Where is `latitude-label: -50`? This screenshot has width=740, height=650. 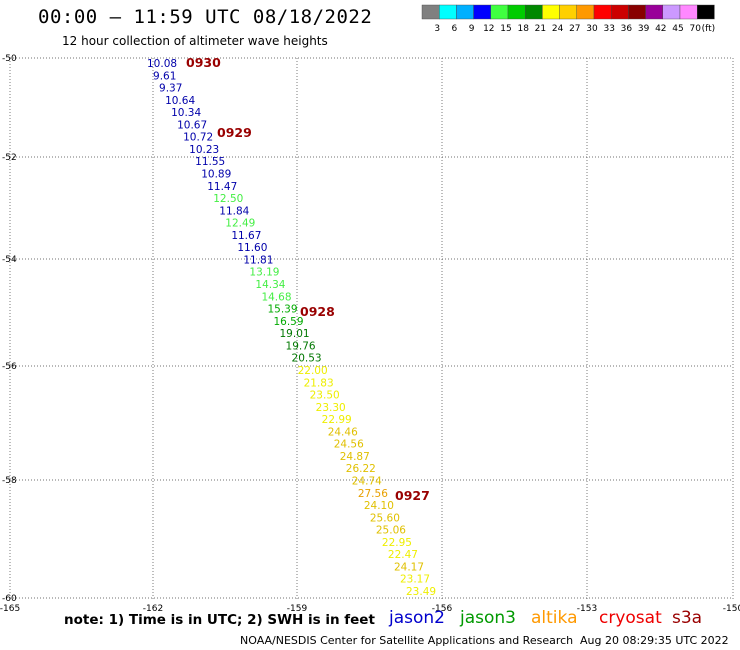
latitude-label: -50 is located at coordinates (9, 59).